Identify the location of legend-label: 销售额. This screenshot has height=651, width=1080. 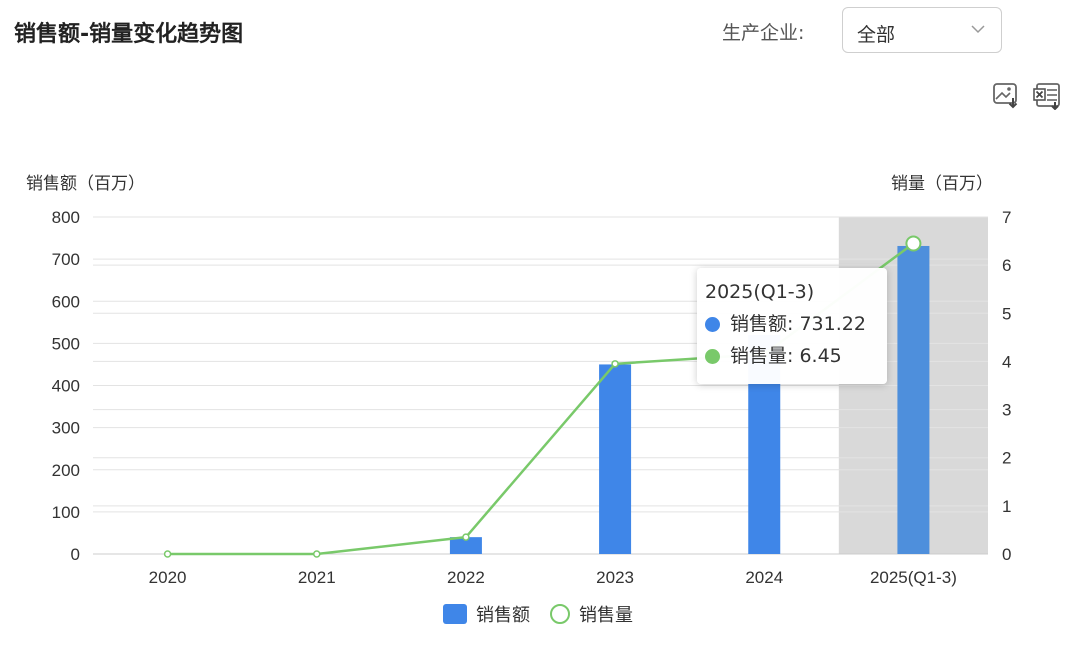
(503, 615).